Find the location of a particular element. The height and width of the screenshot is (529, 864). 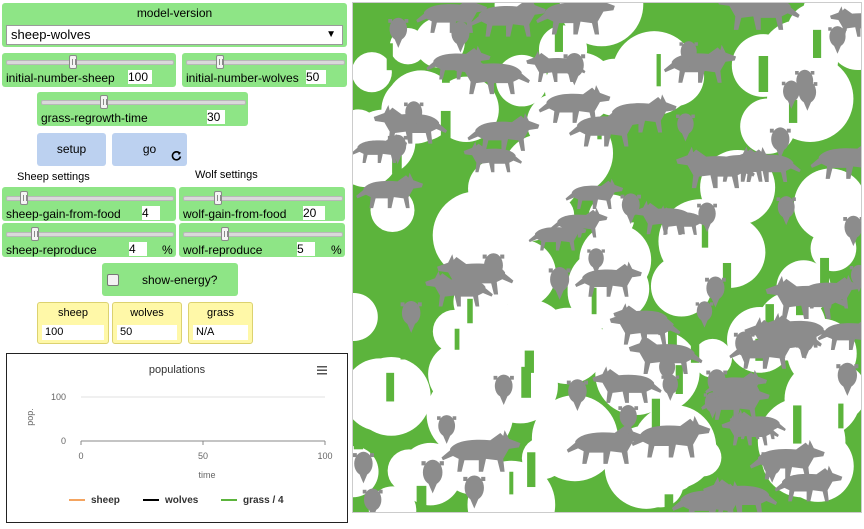

show-energy-switch: show-energy? is located at coordinates (170, 279).